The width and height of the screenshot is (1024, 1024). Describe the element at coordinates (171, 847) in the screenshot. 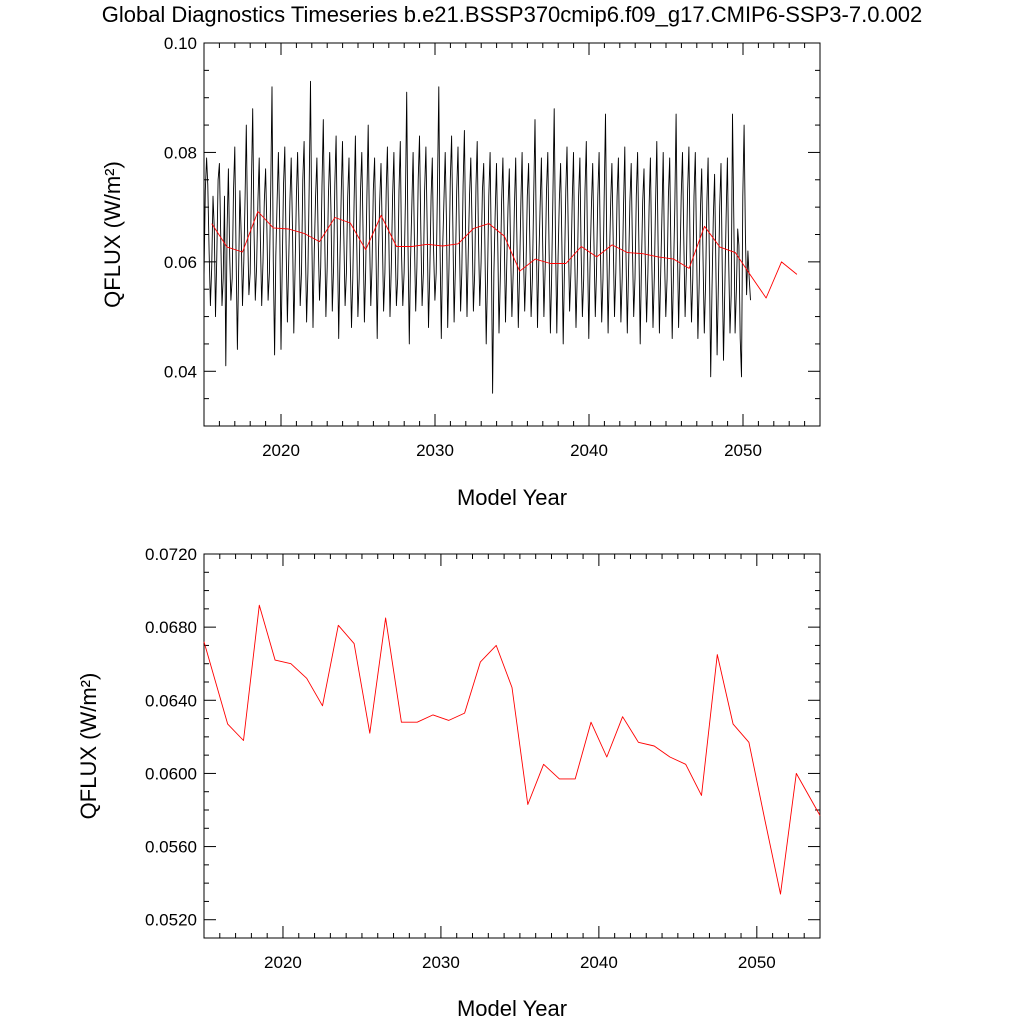

I see `y-tick-label: 0.0560` at that location.